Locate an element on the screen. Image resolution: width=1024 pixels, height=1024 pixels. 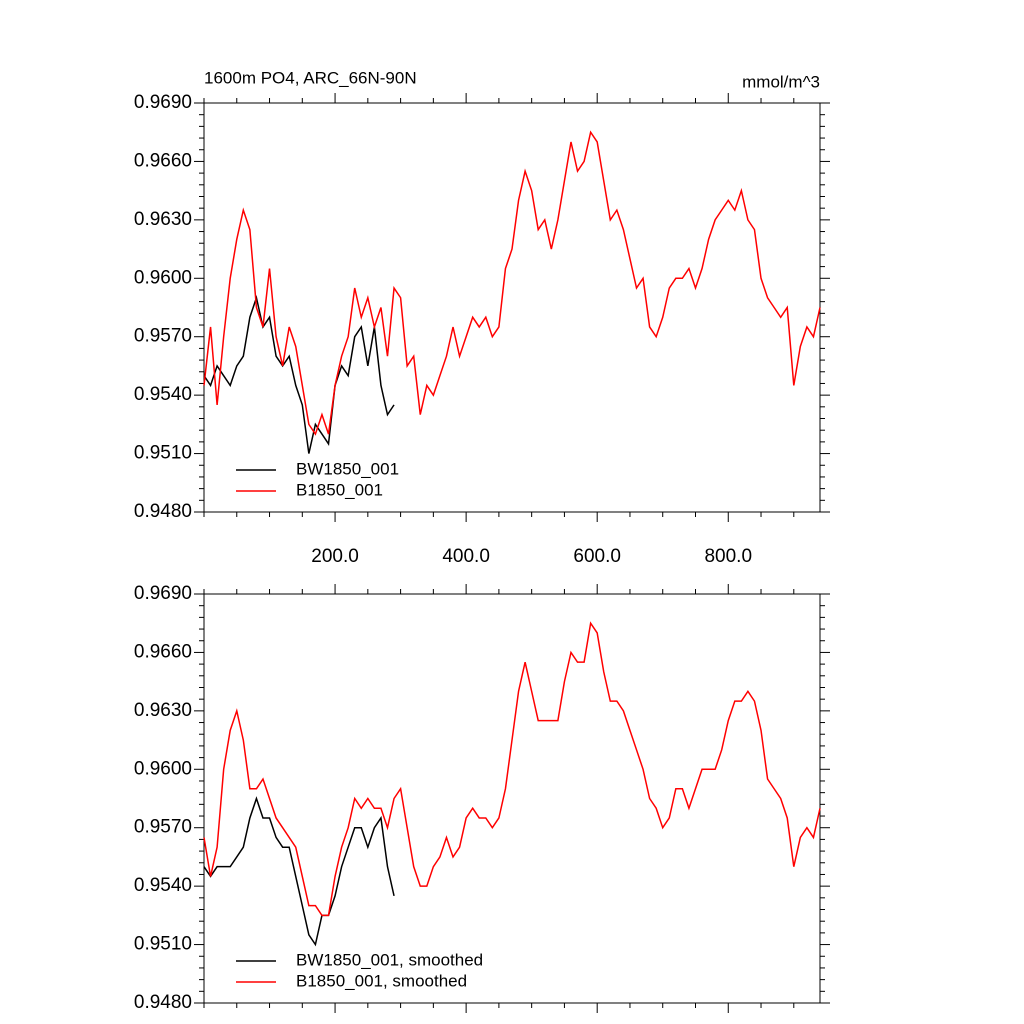
units-label: mmol/m^3 is located at coordinates (781, 81).